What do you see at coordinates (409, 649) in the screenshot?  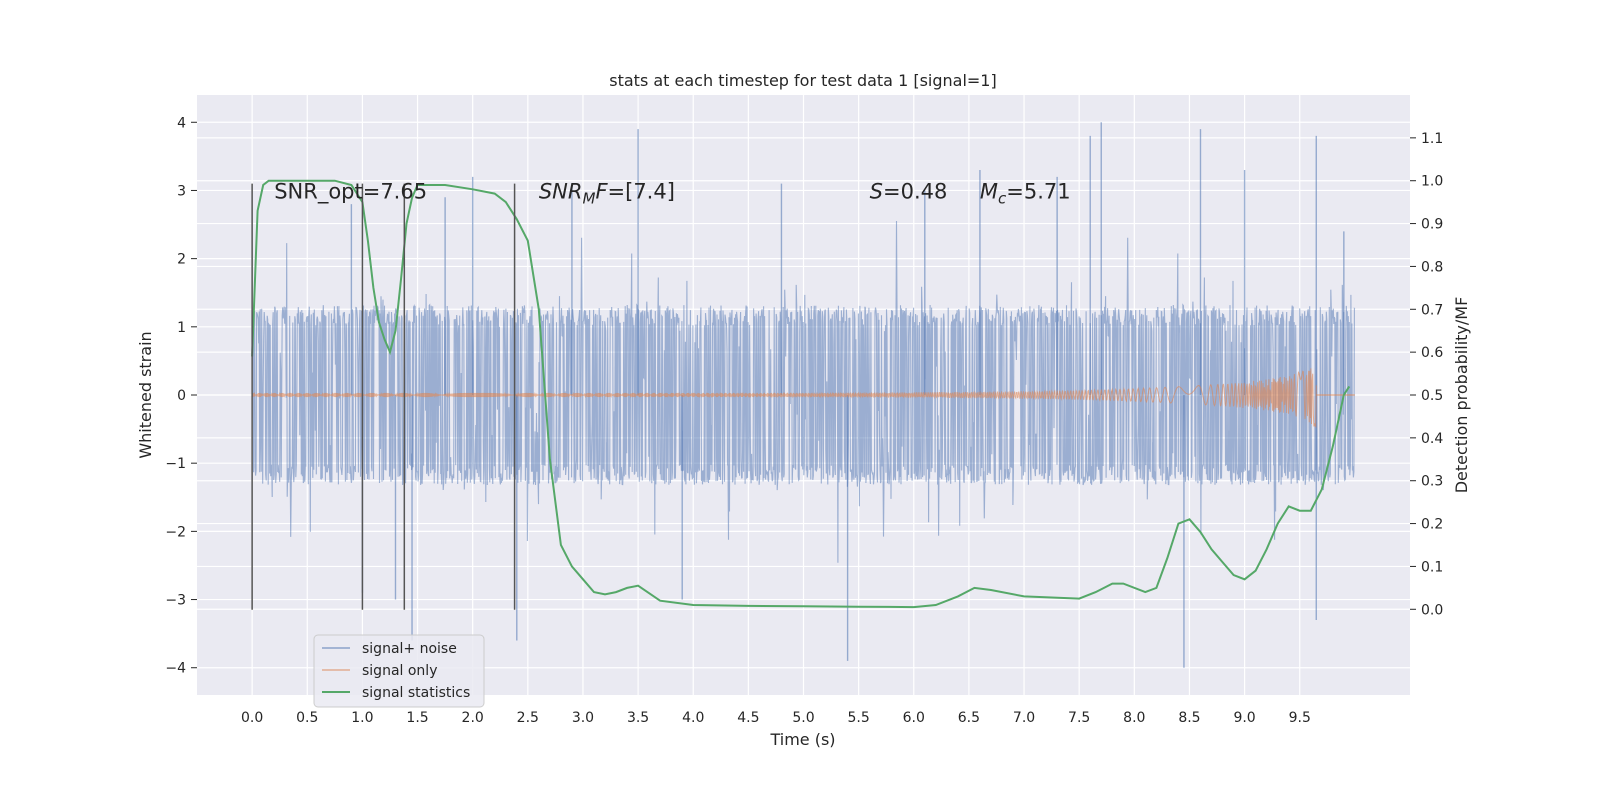 I see `legend-label: signal+ noise` at bounding box center [409, 649].